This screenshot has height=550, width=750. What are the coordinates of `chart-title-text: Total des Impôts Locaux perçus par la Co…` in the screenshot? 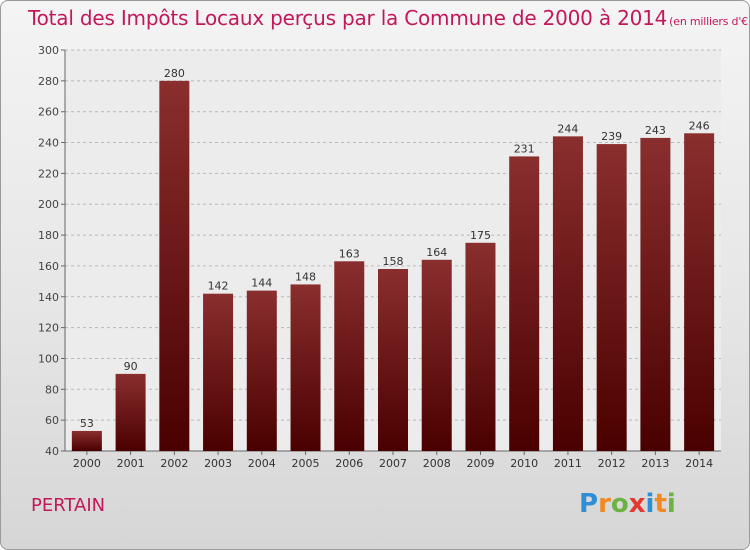 It's located at (348, 18).